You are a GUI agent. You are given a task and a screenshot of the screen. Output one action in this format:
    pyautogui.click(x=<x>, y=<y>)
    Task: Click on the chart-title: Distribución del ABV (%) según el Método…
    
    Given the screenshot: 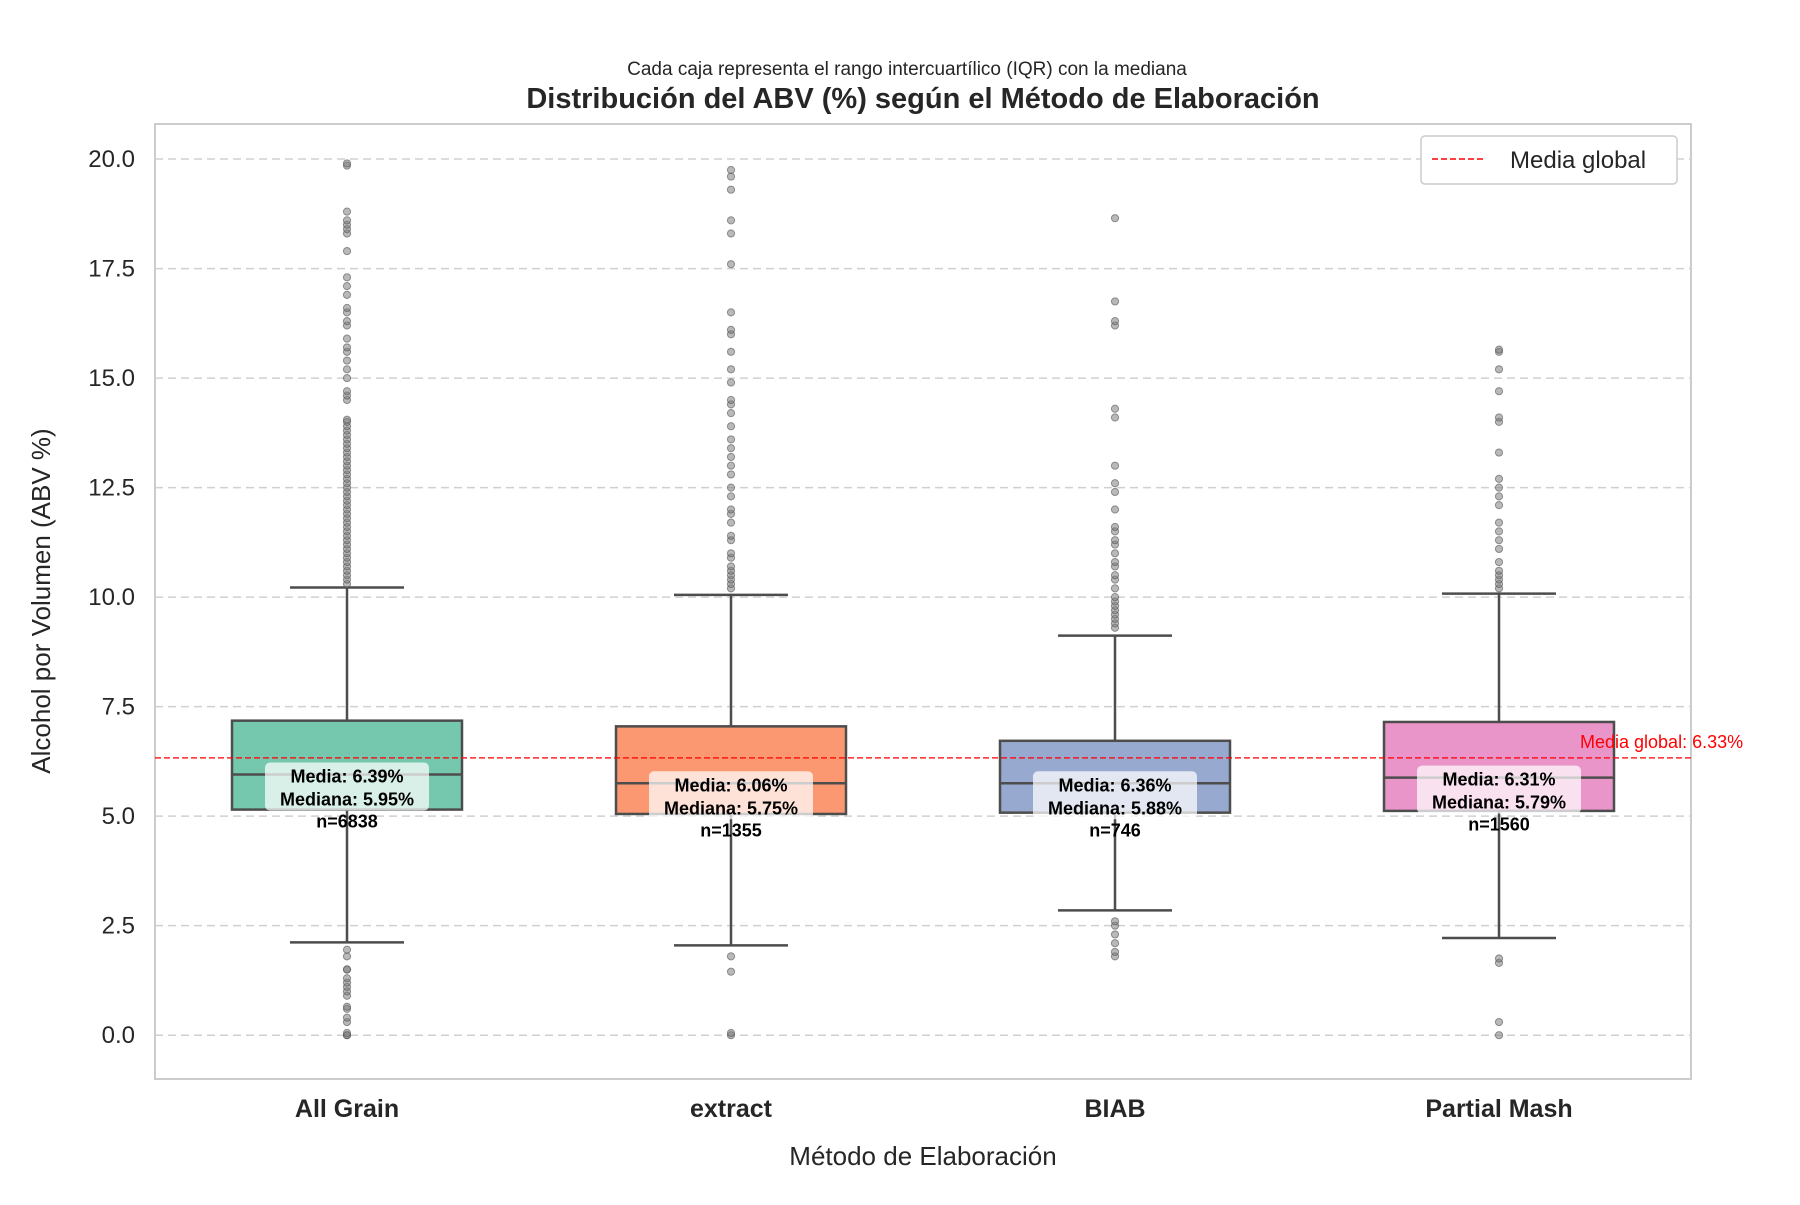 What is the action you would take?
    pyautogui.click(x=922, y=99)
    